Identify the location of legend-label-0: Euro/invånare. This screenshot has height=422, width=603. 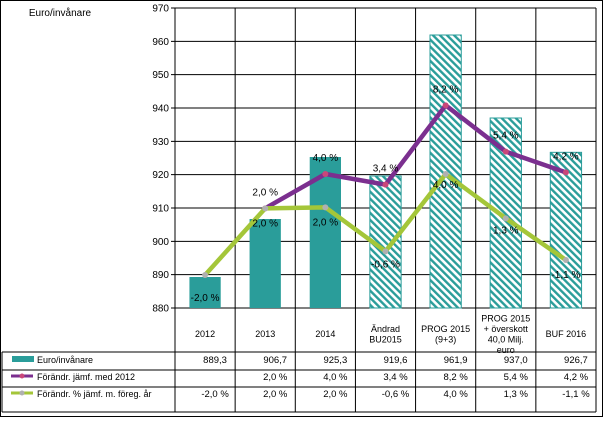
(65, 360).